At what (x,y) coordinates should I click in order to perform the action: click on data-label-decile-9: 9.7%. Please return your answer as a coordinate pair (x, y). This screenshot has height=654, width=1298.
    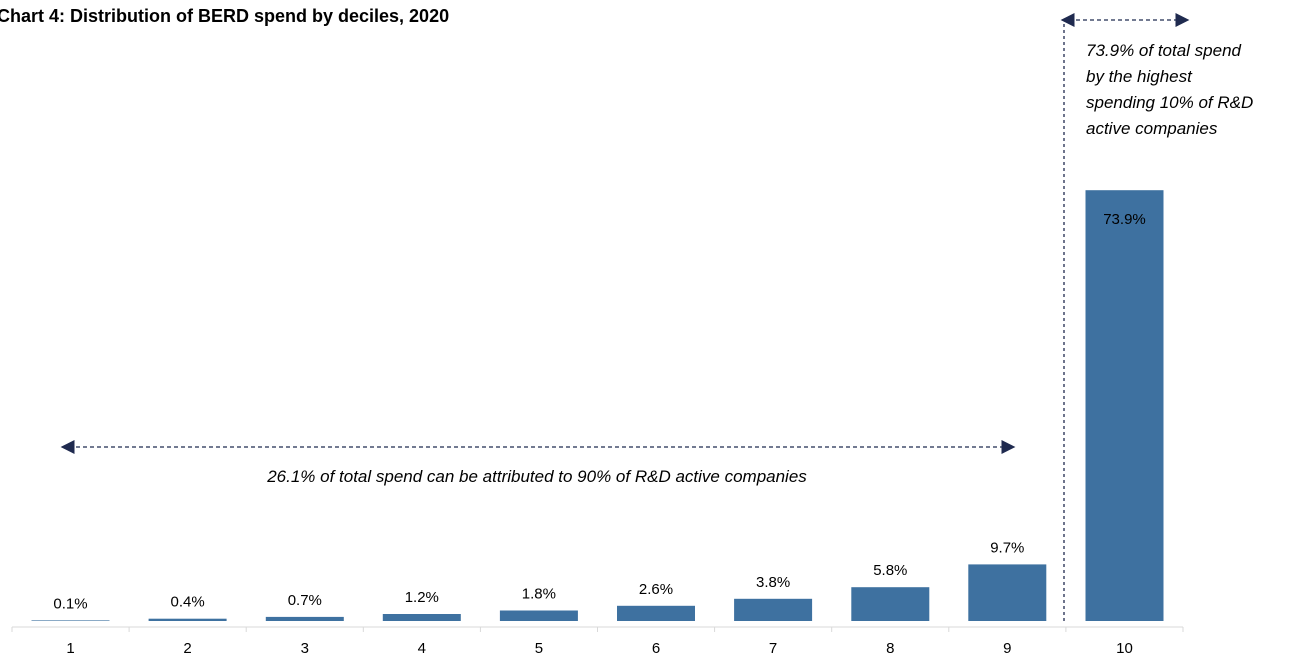
    Looking at the image, I should click on (1007, 547).